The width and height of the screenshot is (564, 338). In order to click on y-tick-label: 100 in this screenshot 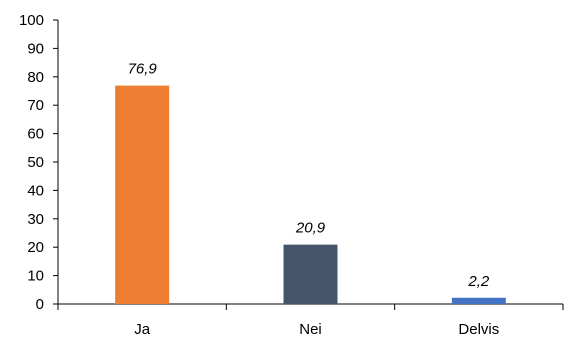, I will do `click(31, 20)`.